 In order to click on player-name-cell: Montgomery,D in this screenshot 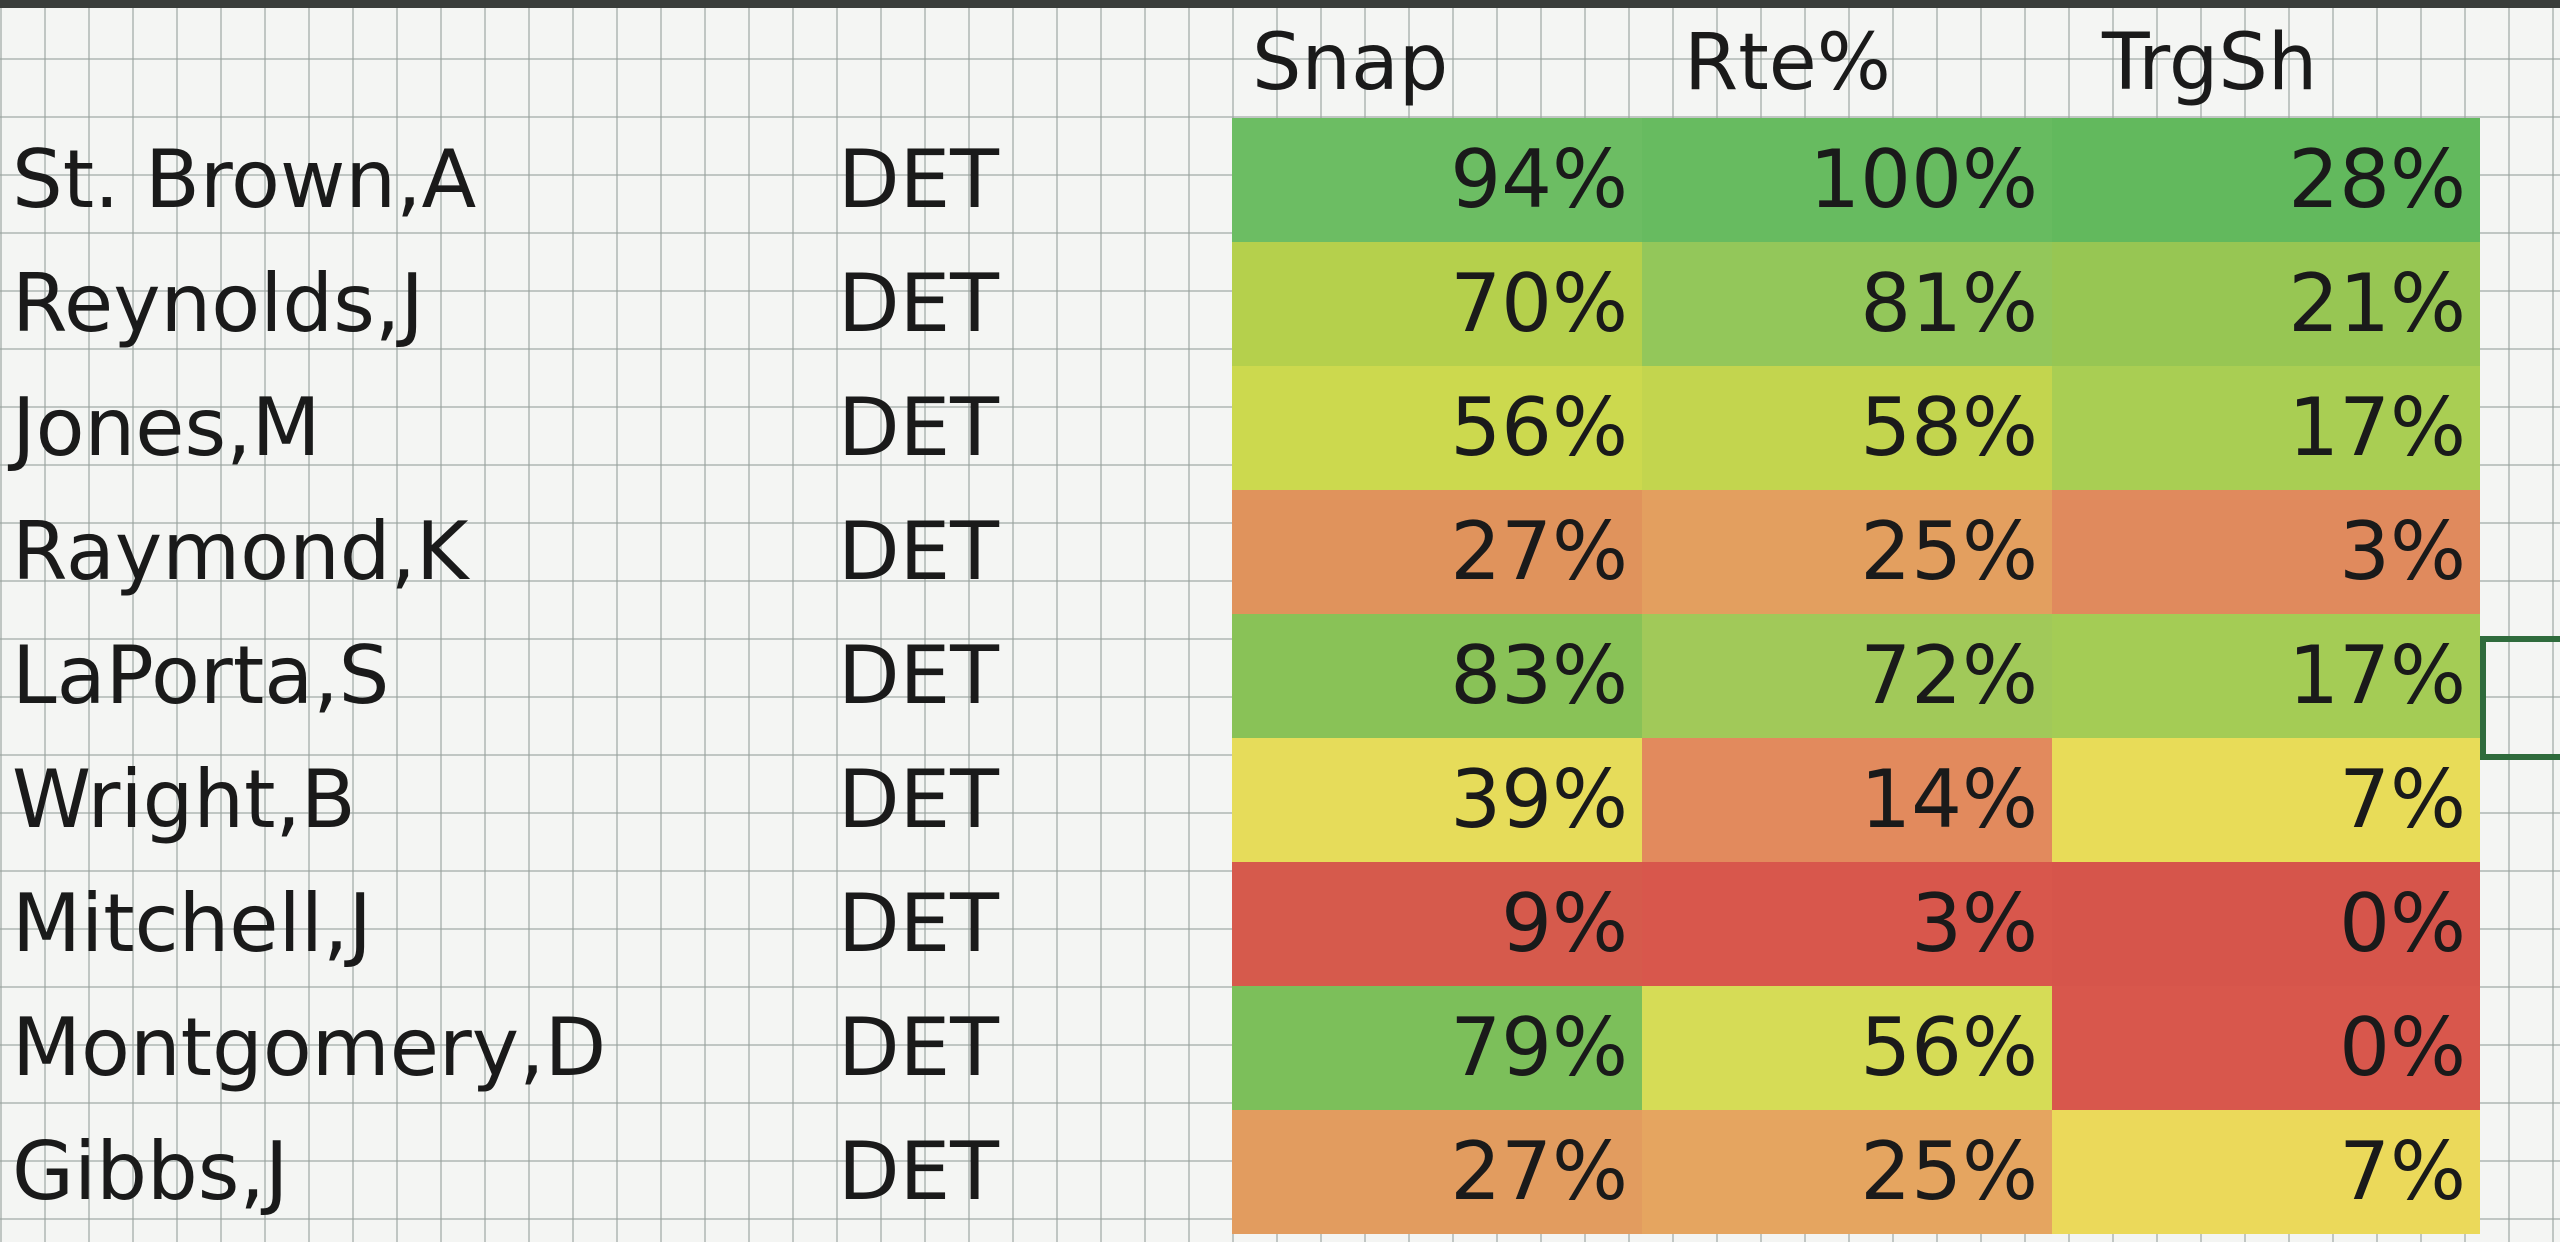, I will do `click(309, 1047)`.